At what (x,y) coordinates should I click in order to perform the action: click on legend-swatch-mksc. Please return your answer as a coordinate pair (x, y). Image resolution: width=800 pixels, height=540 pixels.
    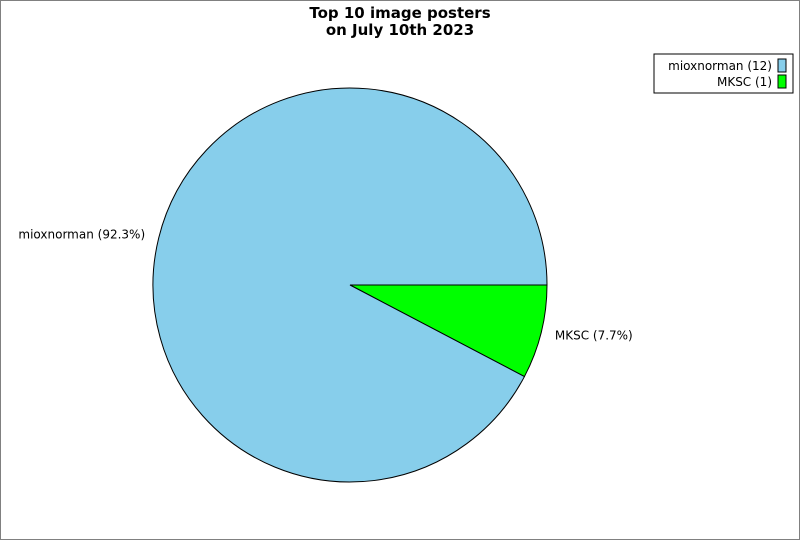
    Looking at the image, I should click on (782, 81).